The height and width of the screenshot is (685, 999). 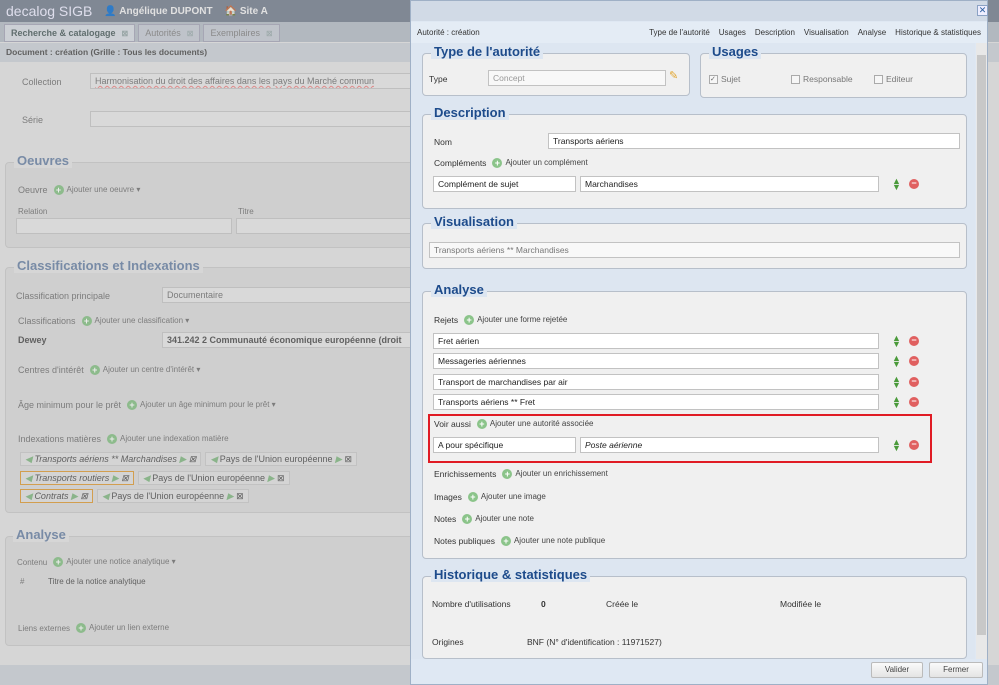 What do you see at coordinates (148, 370) in the screenshot?
I see `add-centre-label: Ajouter un centre d'intérêt` at bounding box center [148, 370].